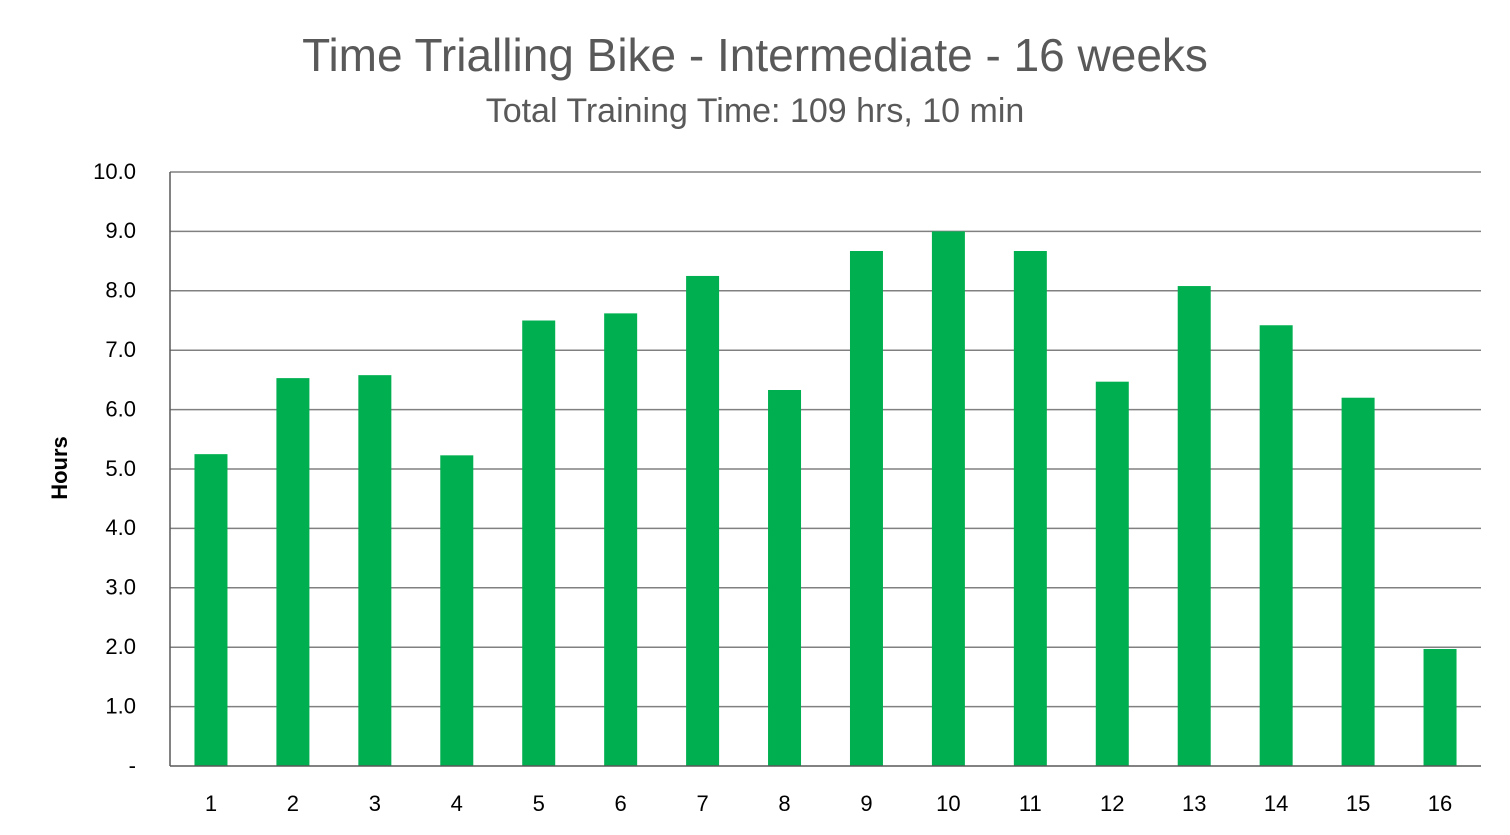  I want to click on x-tick-label: 8, so click(784, 803).